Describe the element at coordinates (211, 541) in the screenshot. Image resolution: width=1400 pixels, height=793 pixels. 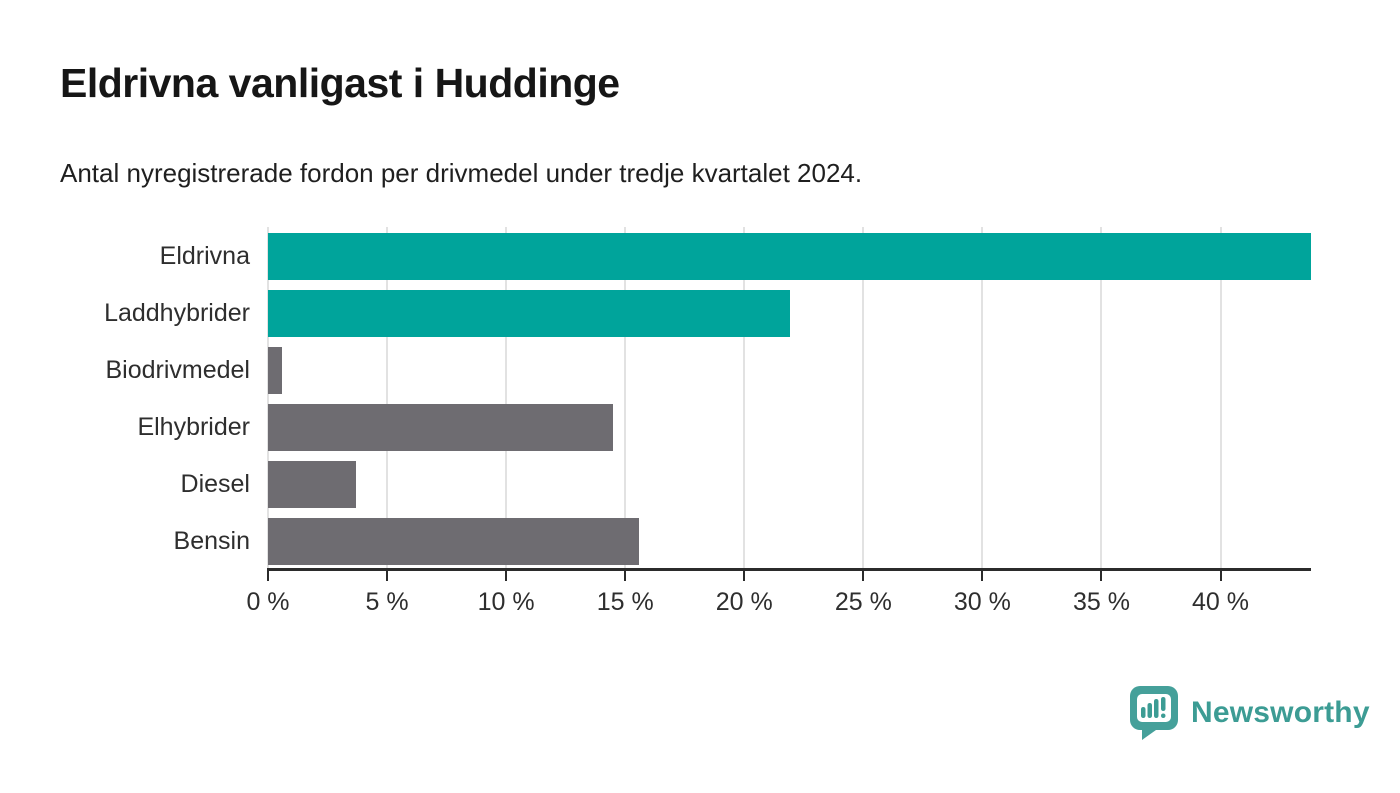
I see `category-label: Bensin` at that location.